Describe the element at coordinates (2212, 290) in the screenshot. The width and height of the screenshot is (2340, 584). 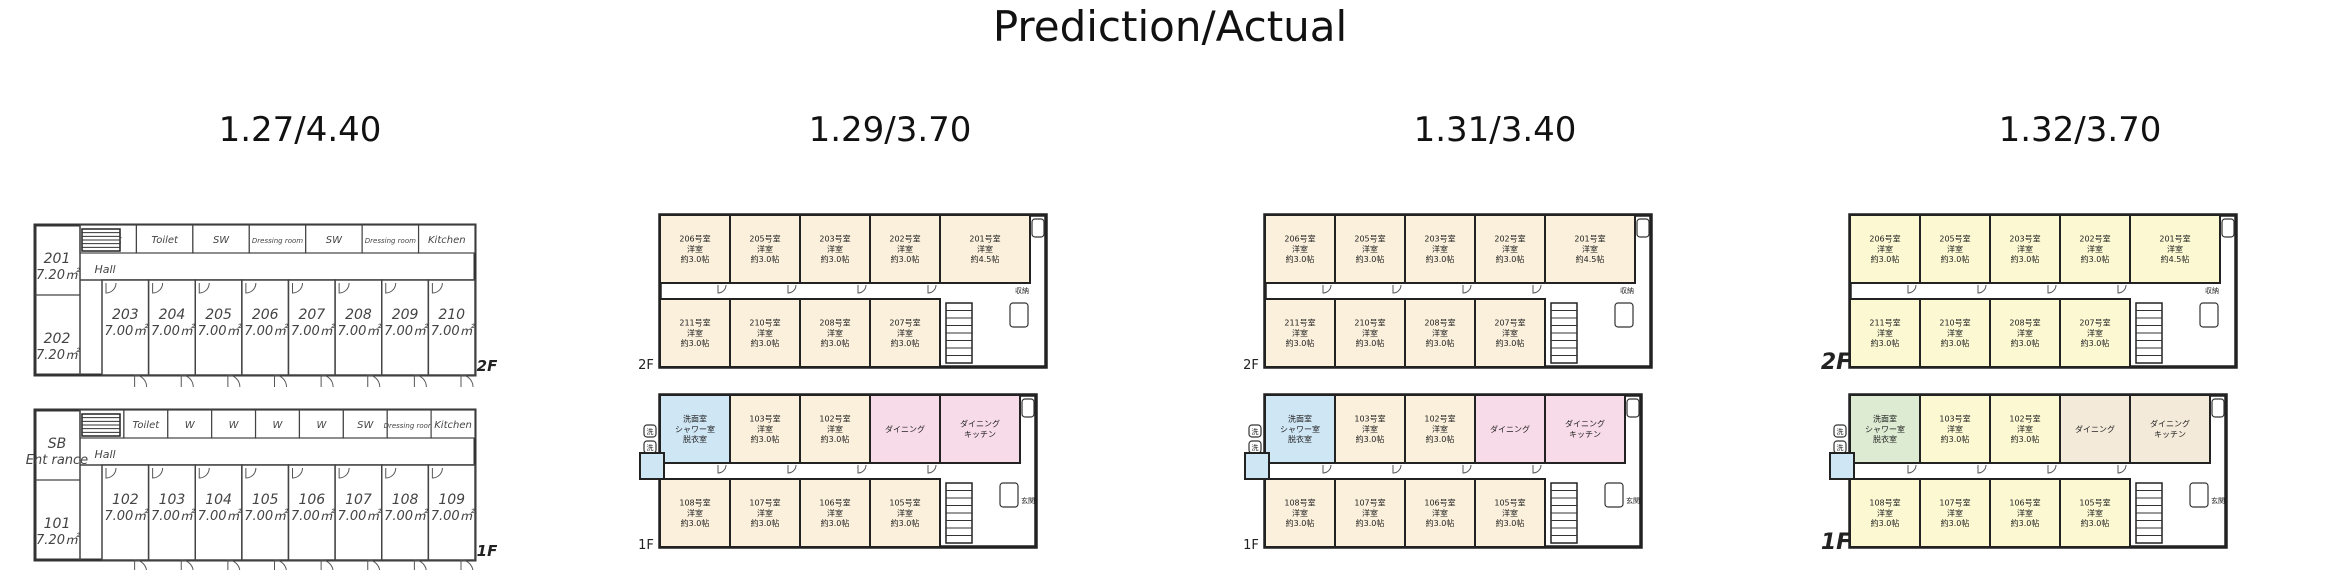
I see `storage-label: 収納` at that location.